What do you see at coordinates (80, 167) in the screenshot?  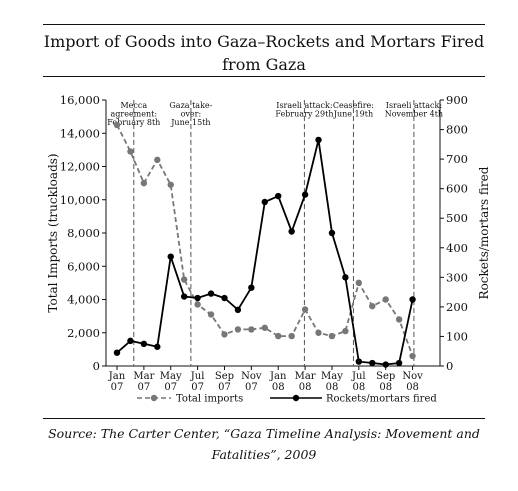 I see `left-tick-label: 12,000` at bounding box center [80, 167].